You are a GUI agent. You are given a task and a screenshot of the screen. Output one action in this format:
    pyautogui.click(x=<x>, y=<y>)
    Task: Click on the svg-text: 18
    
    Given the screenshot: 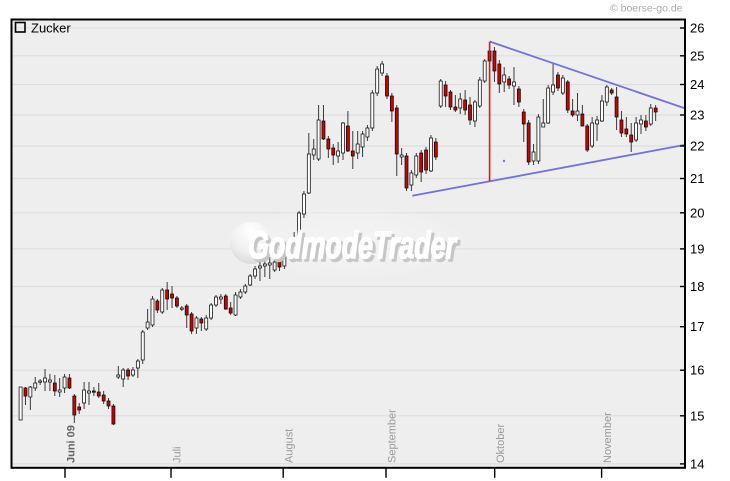 What is the action you would take?
    pyautogui.click(x=697, y=286)
    